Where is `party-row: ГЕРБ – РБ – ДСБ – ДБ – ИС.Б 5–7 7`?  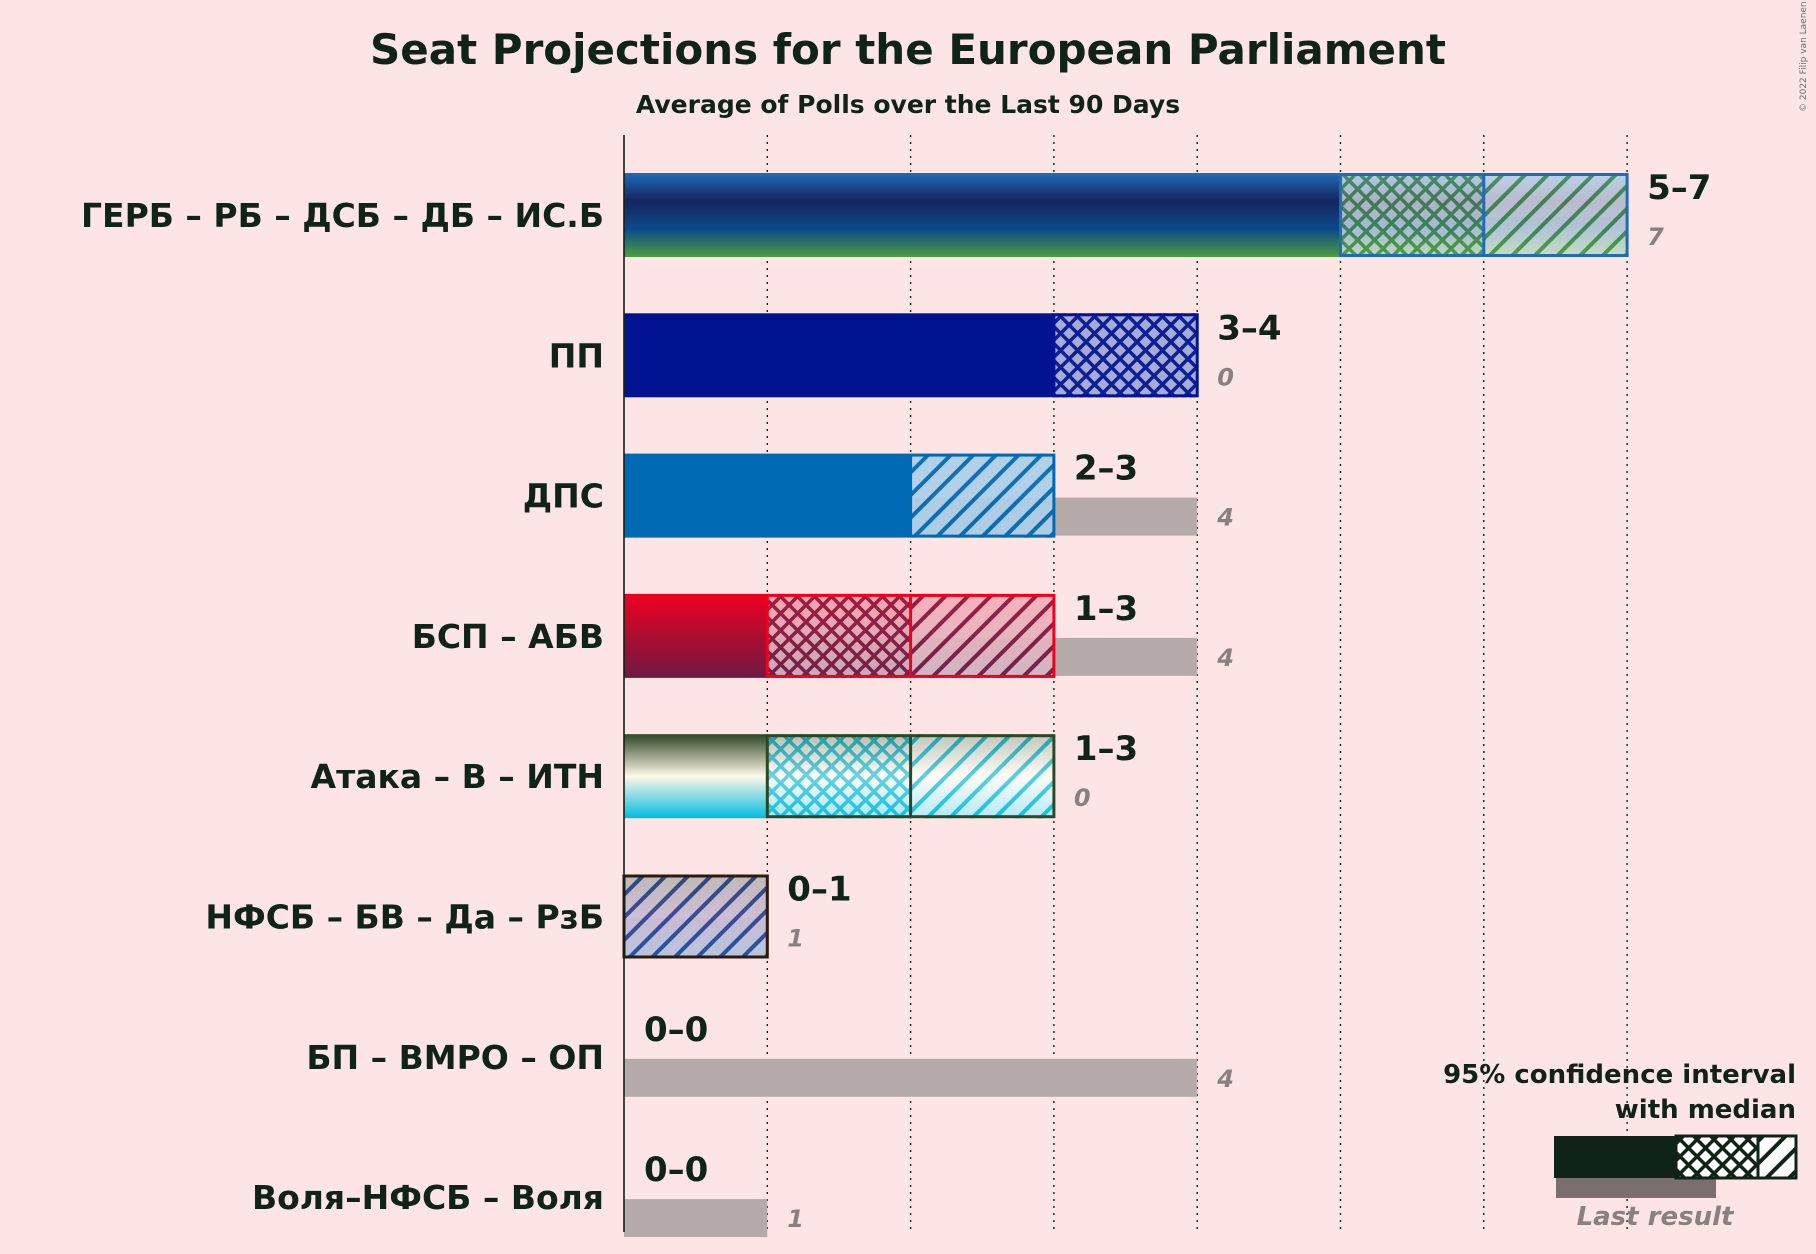 party-row: ГЕРБ – РБ – ДСБ – ДБ – ИС.Б 5–7 7 is located at coordinates (896, 212).